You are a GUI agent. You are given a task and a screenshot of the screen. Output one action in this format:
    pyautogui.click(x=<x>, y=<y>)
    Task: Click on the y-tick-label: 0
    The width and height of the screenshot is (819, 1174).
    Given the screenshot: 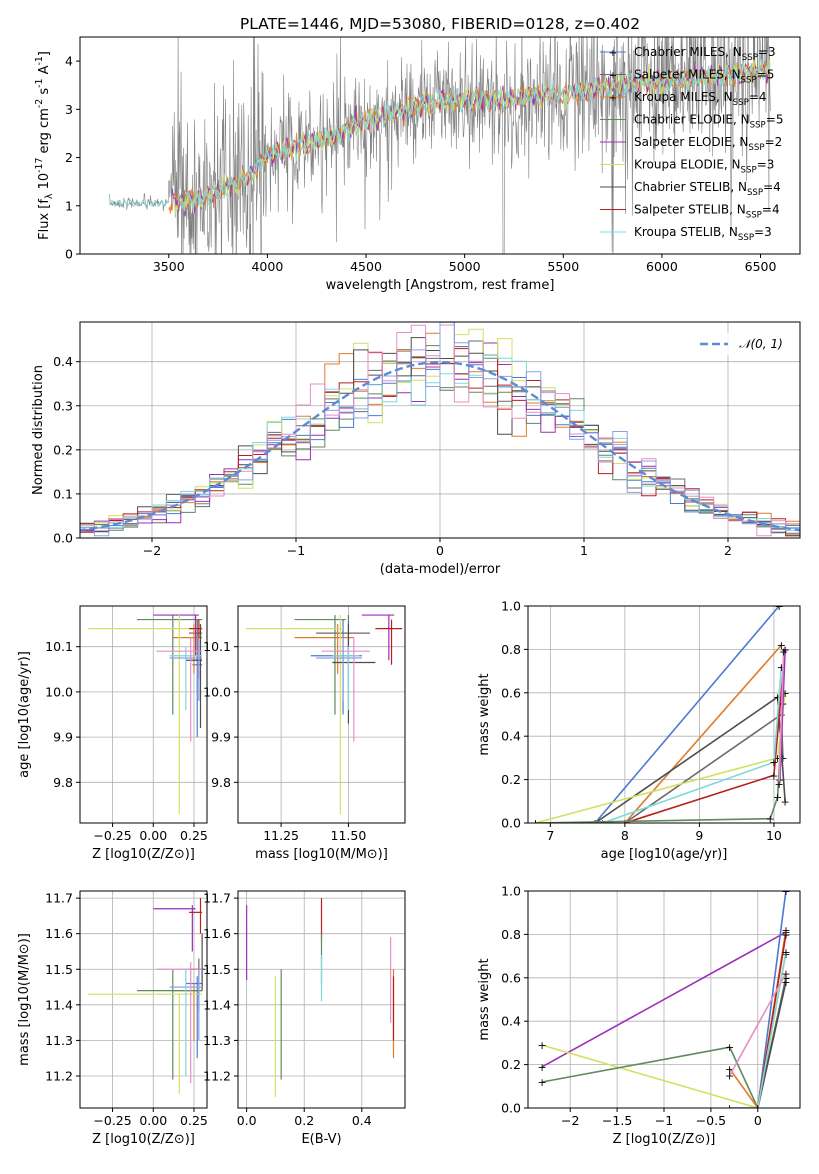 What is the action you would take?
    pyautogui.click(x=69, y=254)
    